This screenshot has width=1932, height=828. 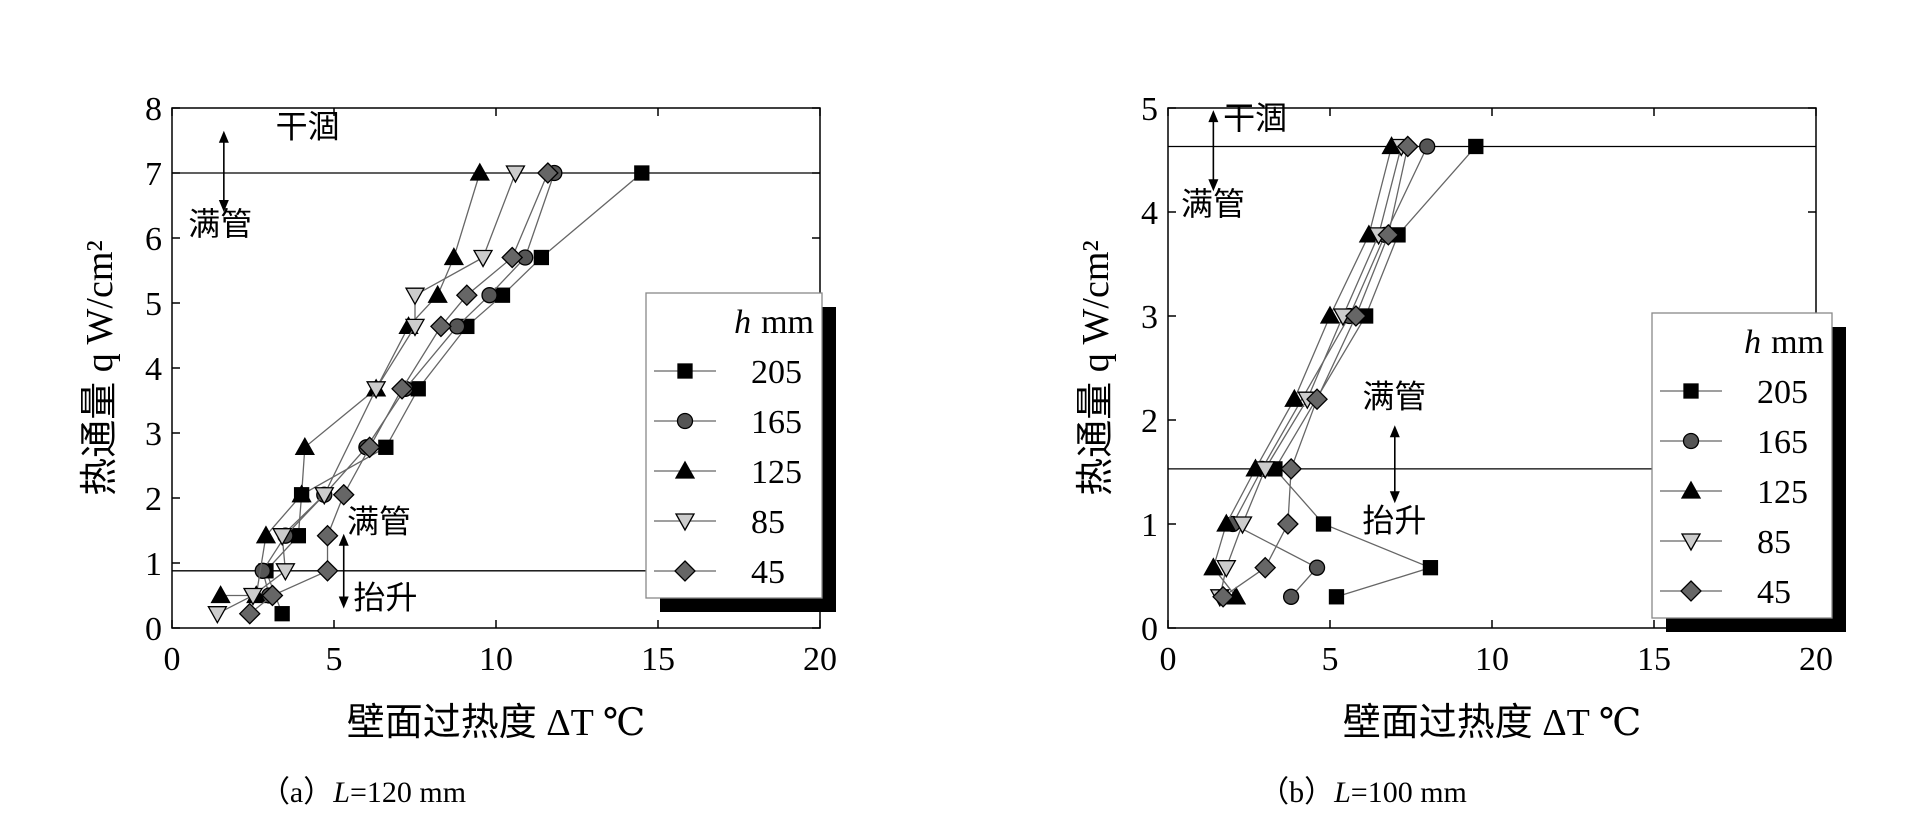 What do you see at coordinates (1255, 118) in the screenshot?
I see `annotation-label: 干涸` at bounding box center [1255, 118].